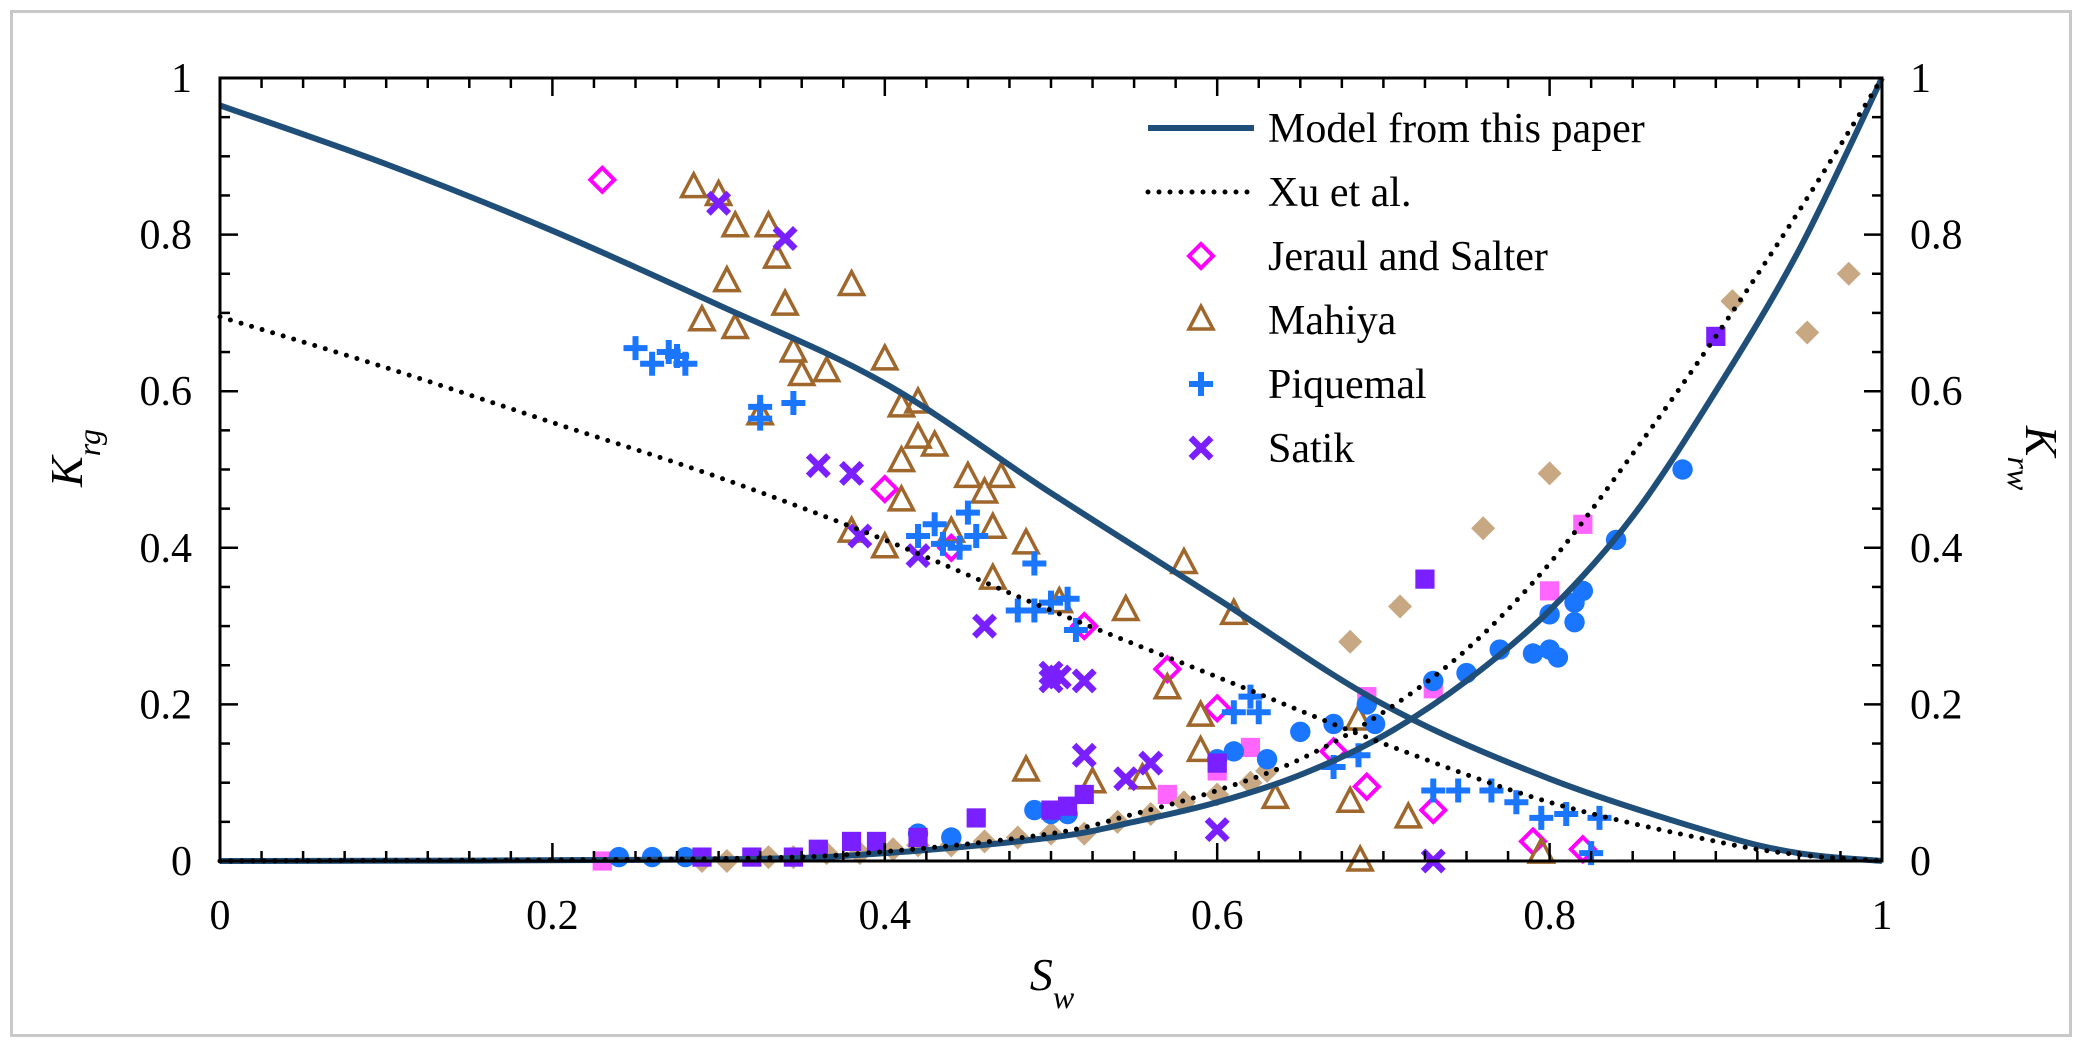  What do you see at coordinates (1882, 916) in the screenshot?
I see `x-tick-label: 1` at bounding box center [1882, 916].